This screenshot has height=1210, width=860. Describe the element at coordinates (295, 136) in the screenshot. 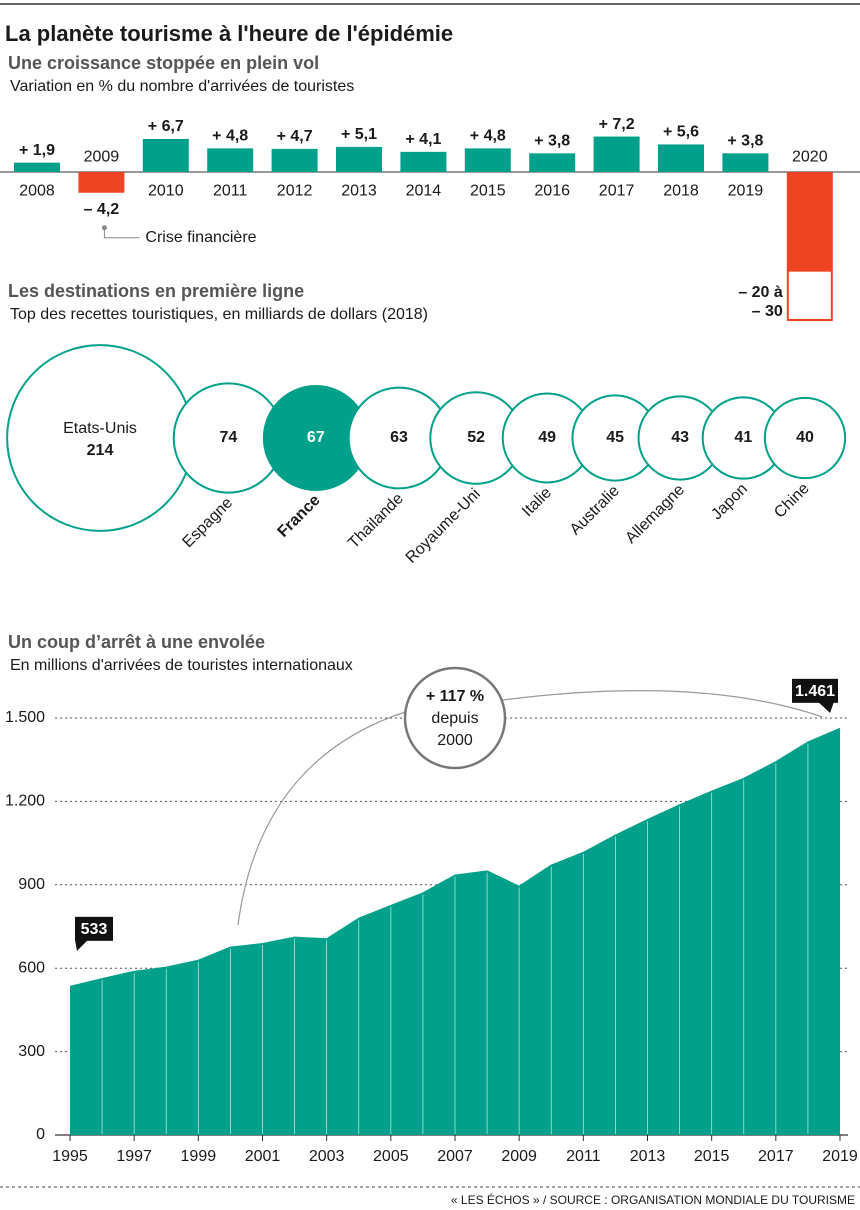

I see `value-label: + 4,7` at that location.